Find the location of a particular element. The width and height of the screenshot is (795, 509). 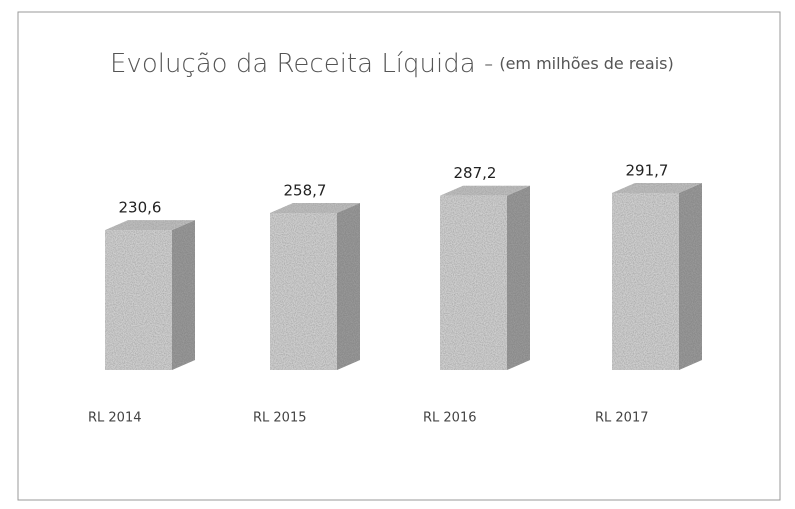

value-label: 230,6 is located at coordinates (140, 208).